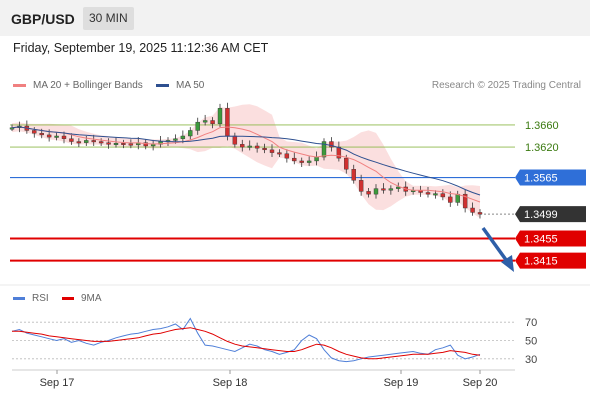 The height and width of the screenshot is (400, 590). I want to click on legend-ma50: MA 50, so click(180, 85).